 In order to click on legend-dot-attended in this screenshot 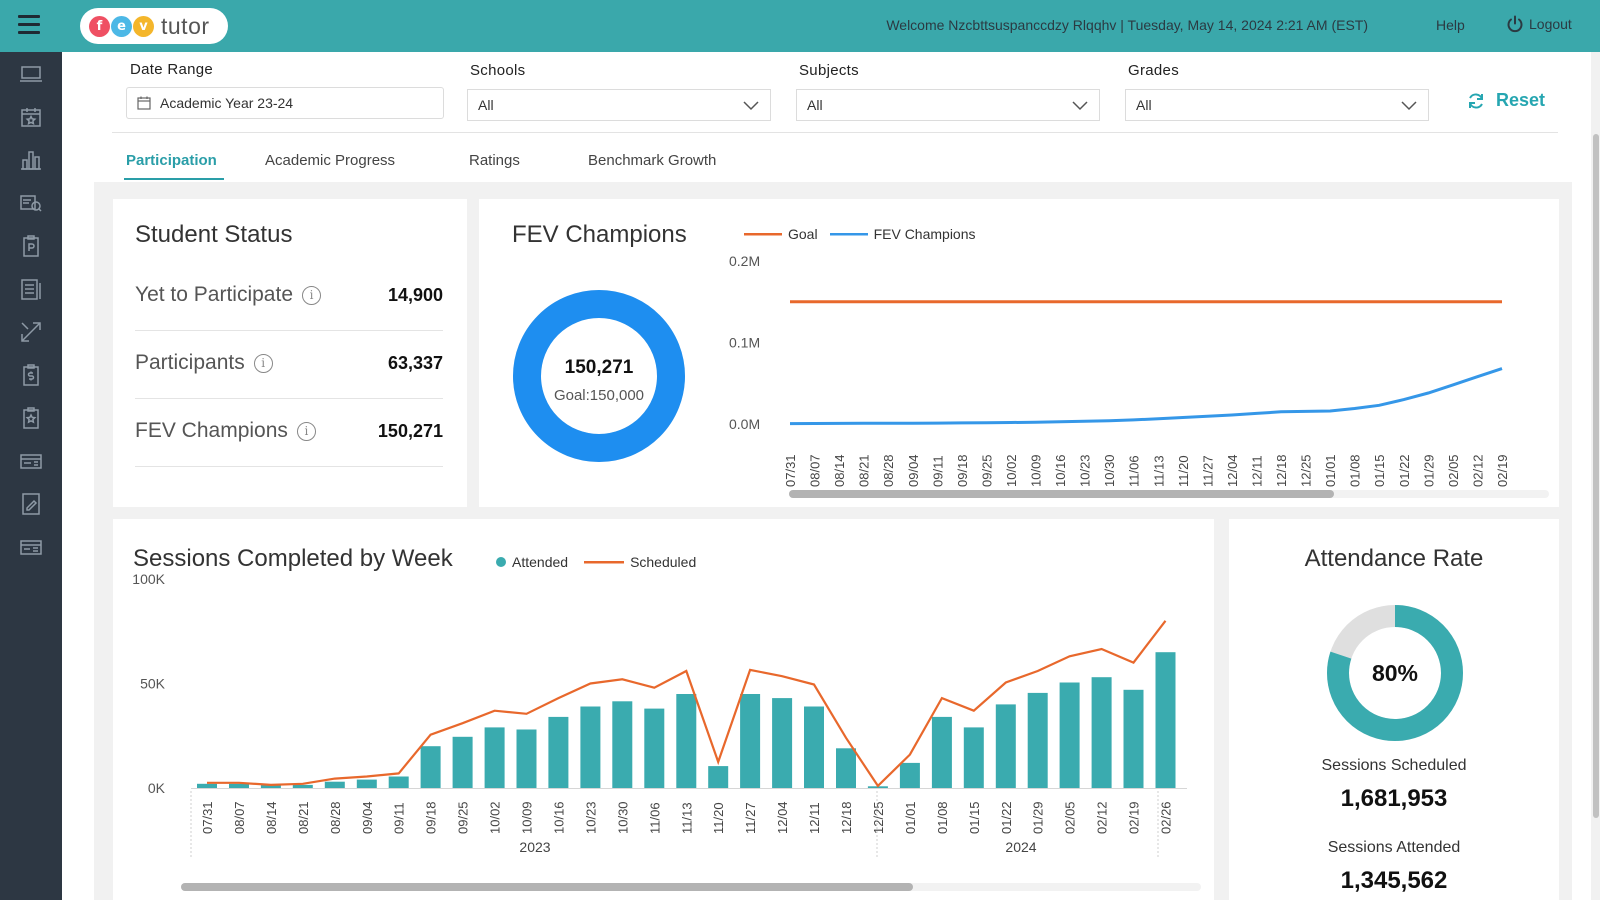, I will do `click(501, 562)`.